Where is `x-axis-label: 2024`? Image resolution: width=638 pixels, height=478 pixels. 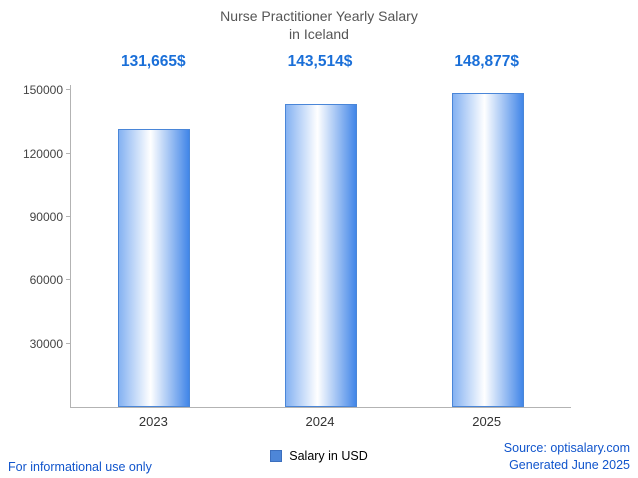 x-axis-label: 2024 is located at coordinates (320, 421).